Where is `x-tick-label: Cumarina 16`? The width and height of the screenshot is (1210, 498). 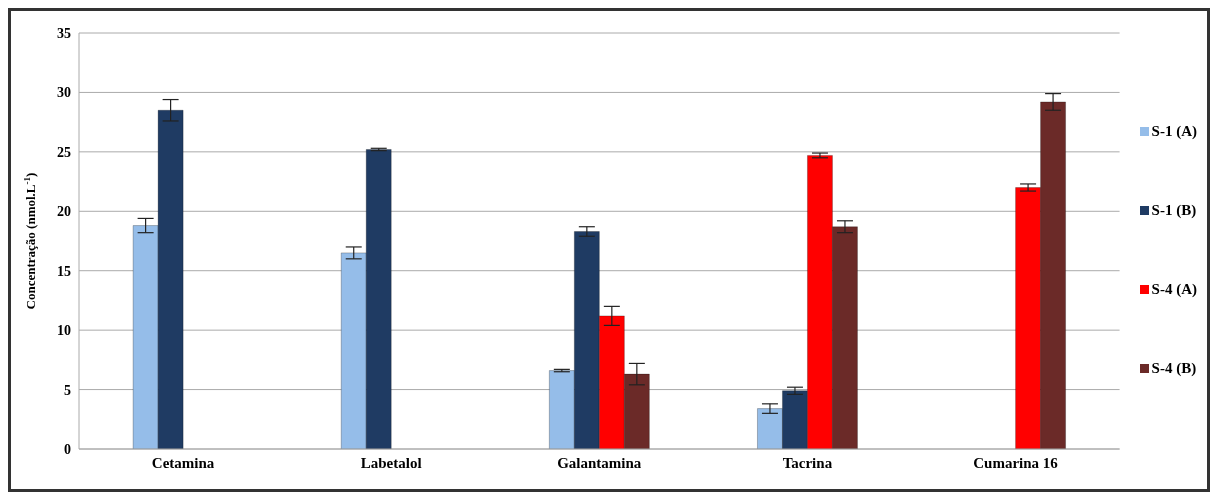
x-tick-label: Cumarina 16 is located at coordinates (1016, 462).